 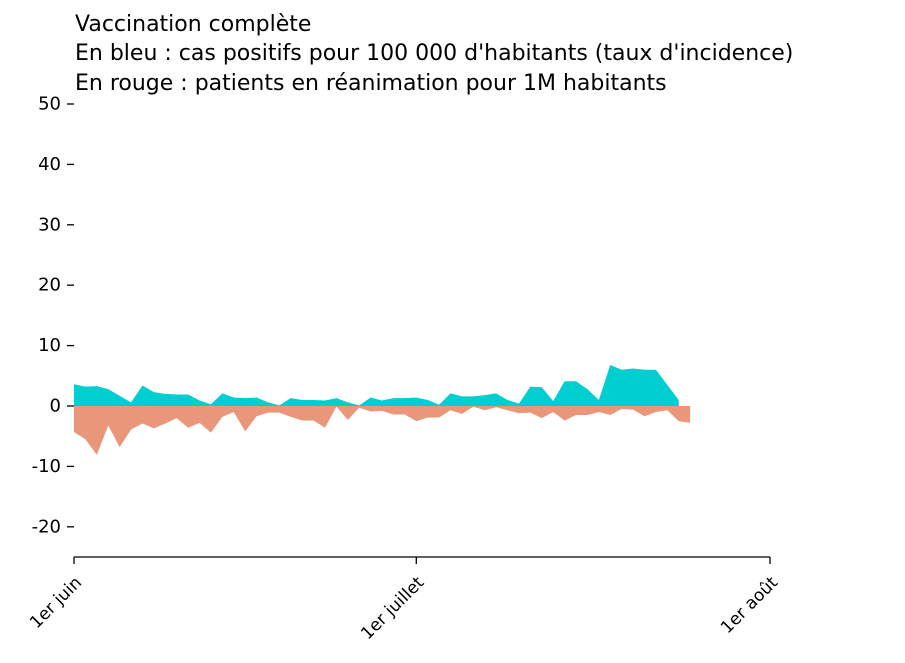 I want to click on y-tick-label-4: 20, so click(x=49, y=285).